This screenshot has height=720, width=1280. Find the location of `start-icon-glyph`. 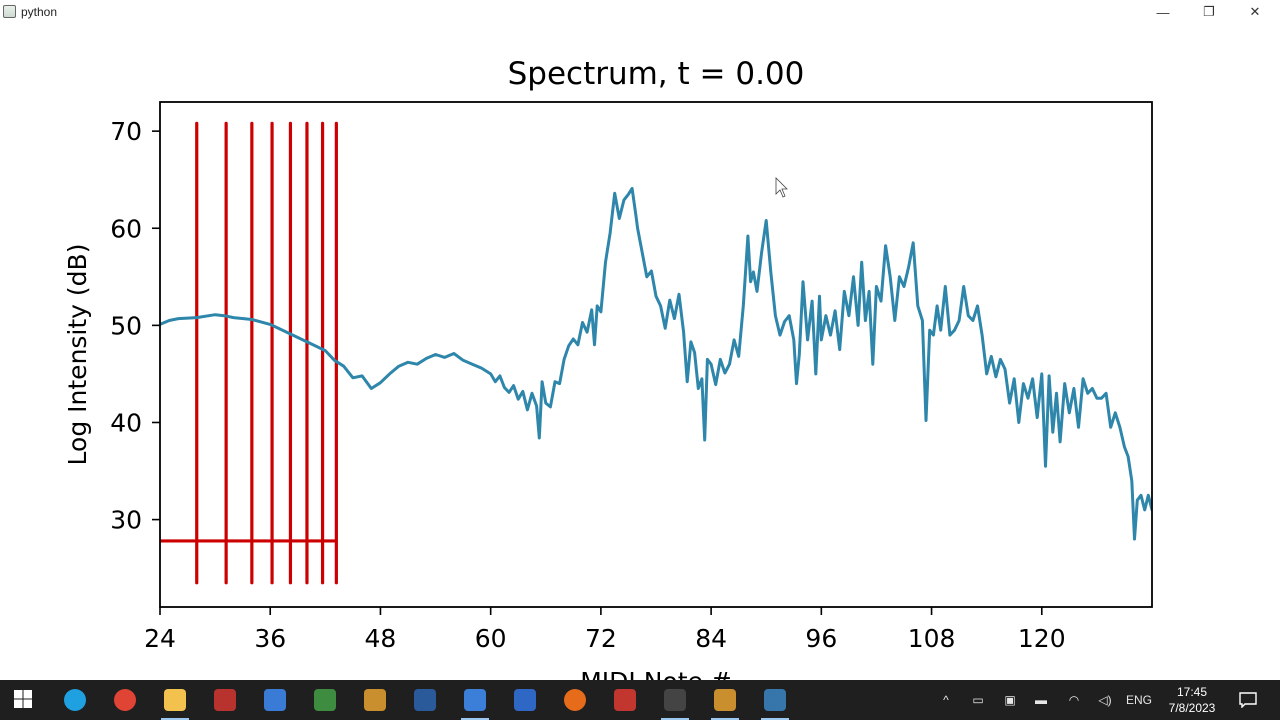

start-icon-glyph is located at coordinates (24, 700).